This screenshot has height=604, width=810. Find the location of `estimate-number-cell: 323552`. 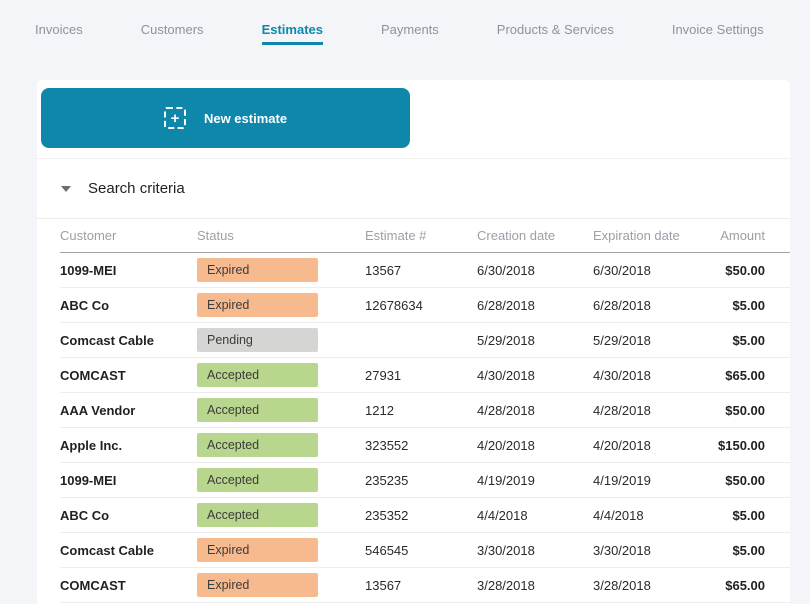

estimate-number-cell: 323552 is located at coordinates (387, 445).